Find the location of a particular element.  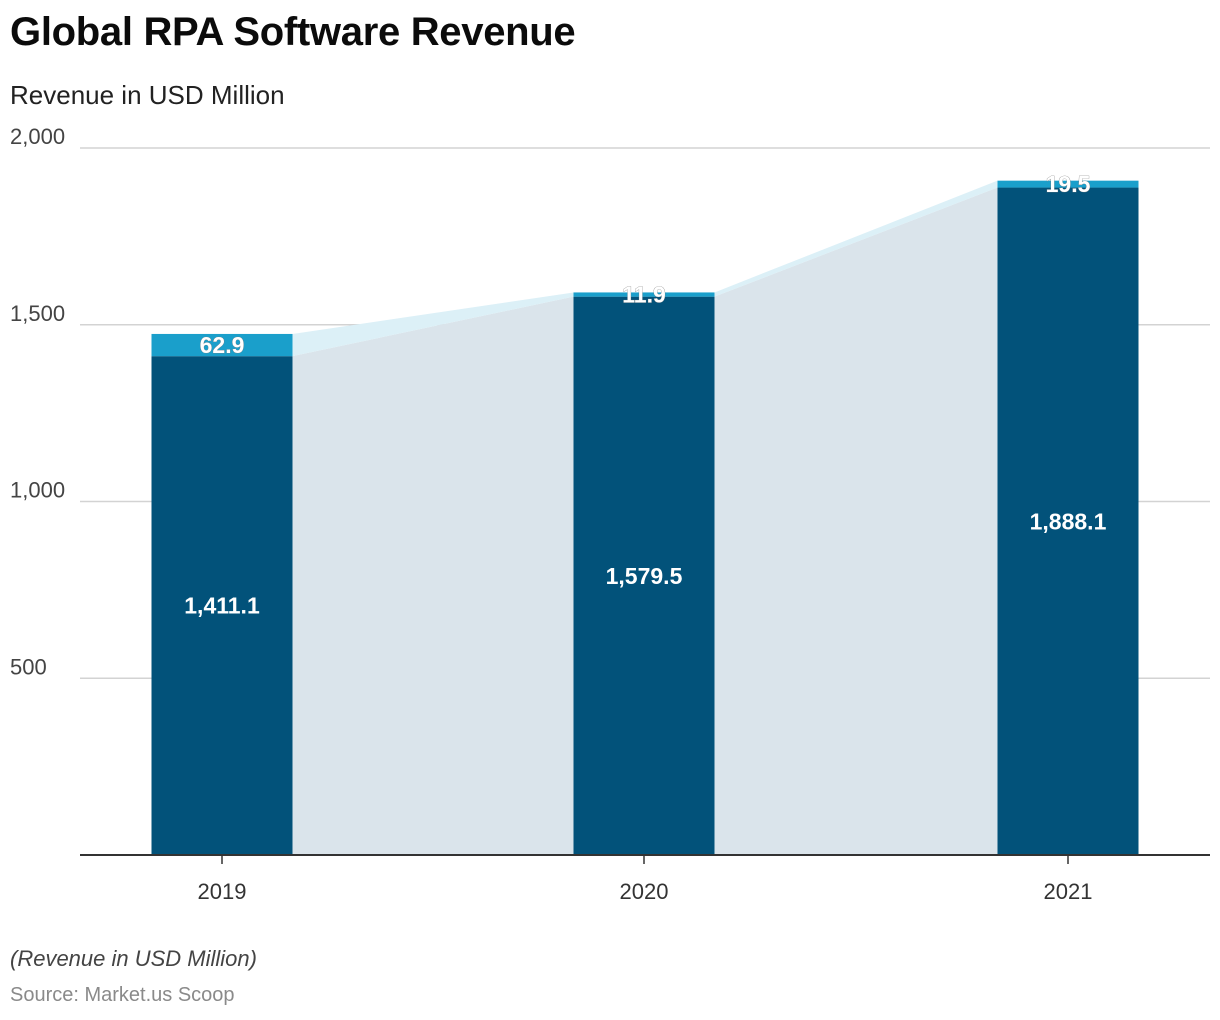

x-tick-label: 2020 is located at coordinates (644, 891).